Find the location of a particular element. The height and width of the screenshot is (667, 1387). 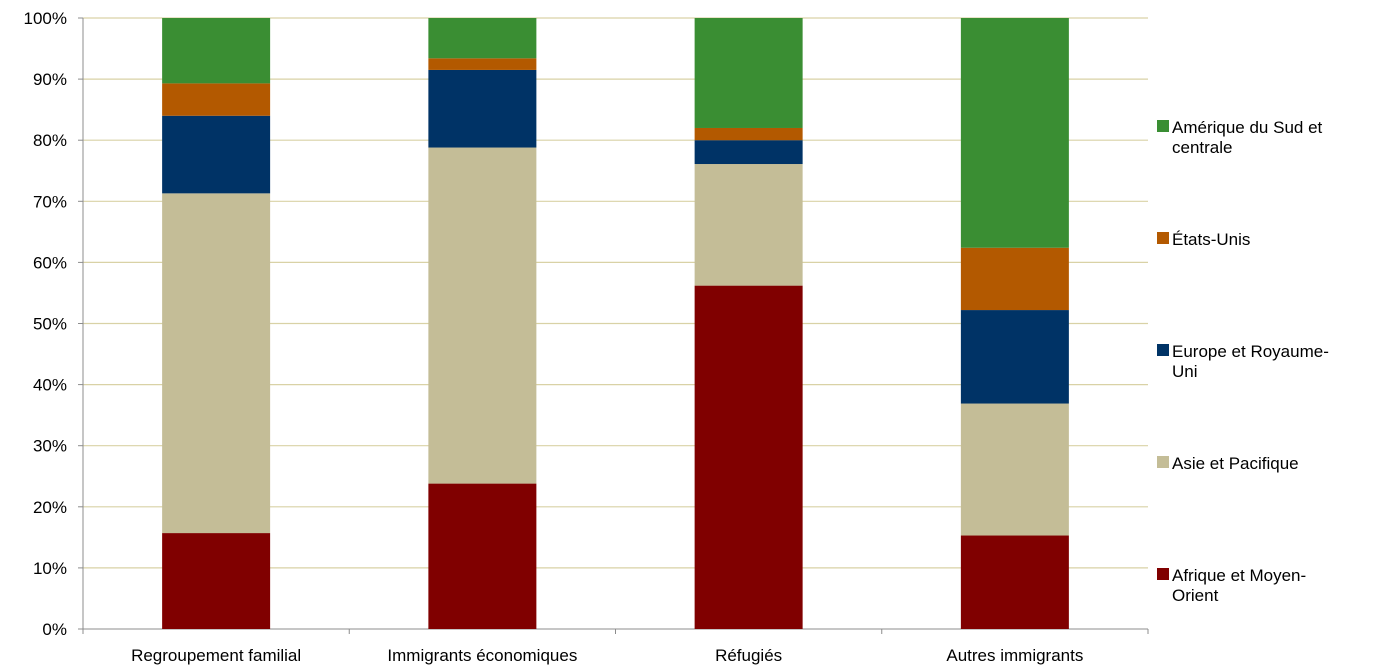

legend-label: Europe et Royaume- is located at coordinates (1250, 351).